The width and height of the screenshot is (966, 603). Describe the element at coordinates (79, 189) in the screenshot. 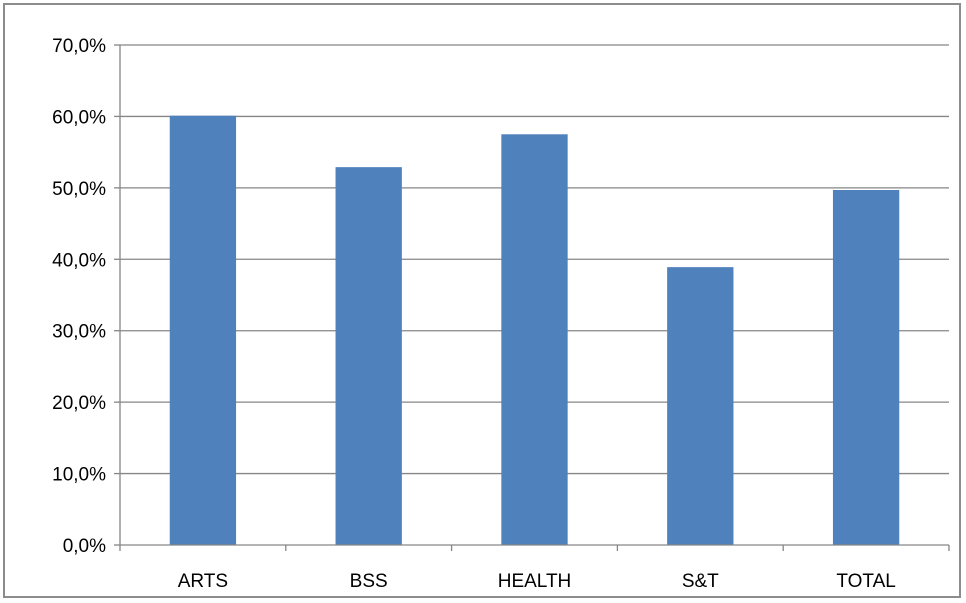

I see `y-tick-label: 50,0%` at that location.